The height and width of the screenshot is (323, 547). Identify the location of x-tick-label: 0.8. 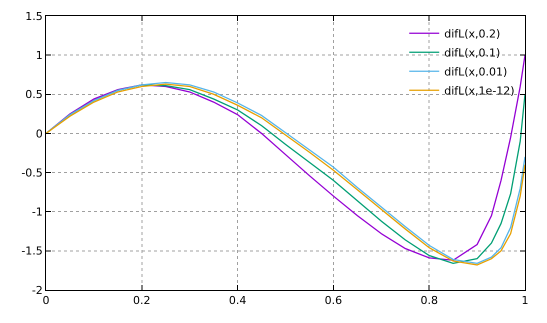
(429, 301).